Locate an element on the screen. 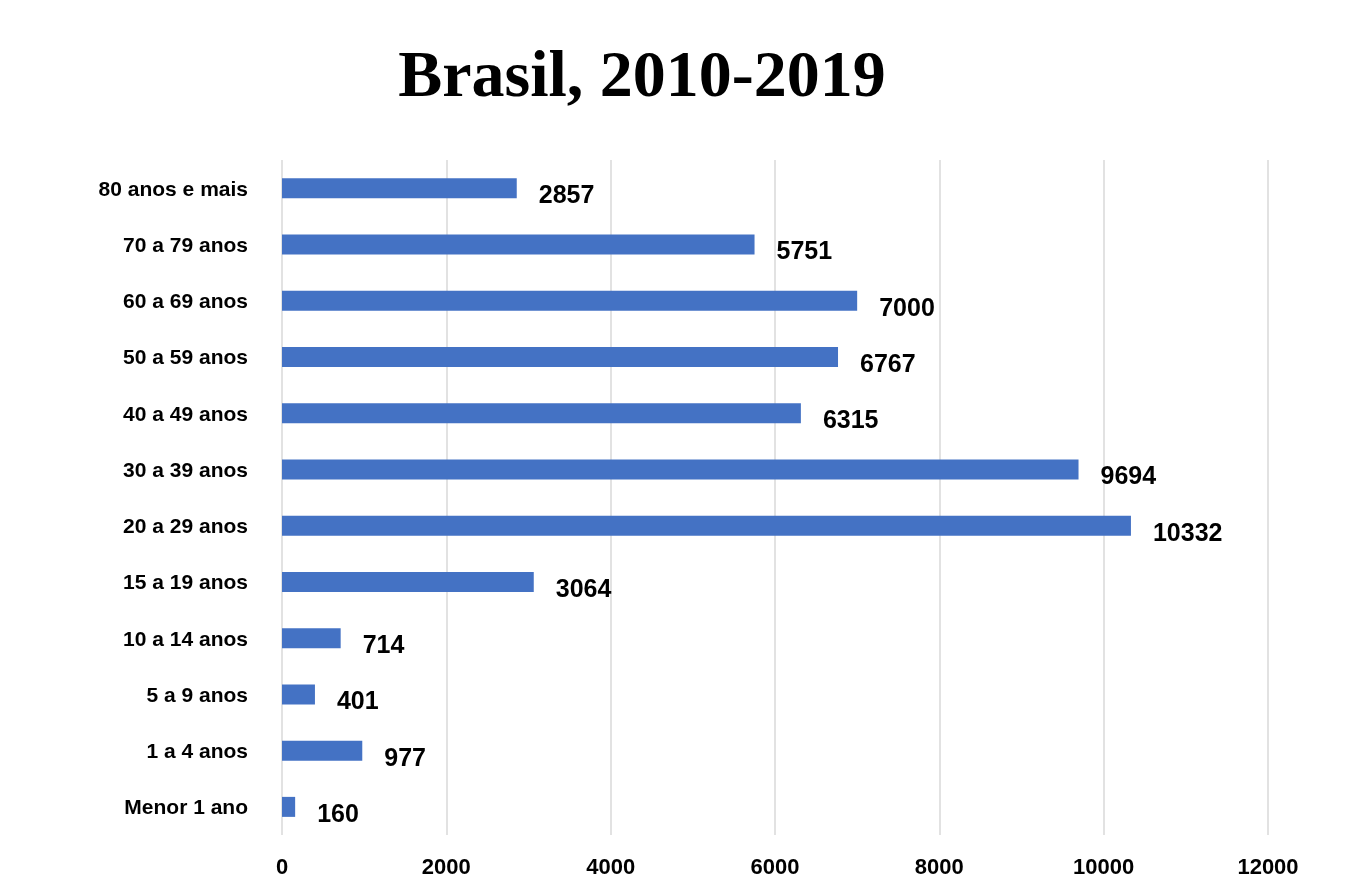  y-tick-label: 1 a 4 anos is located at coordinates (197, 751).